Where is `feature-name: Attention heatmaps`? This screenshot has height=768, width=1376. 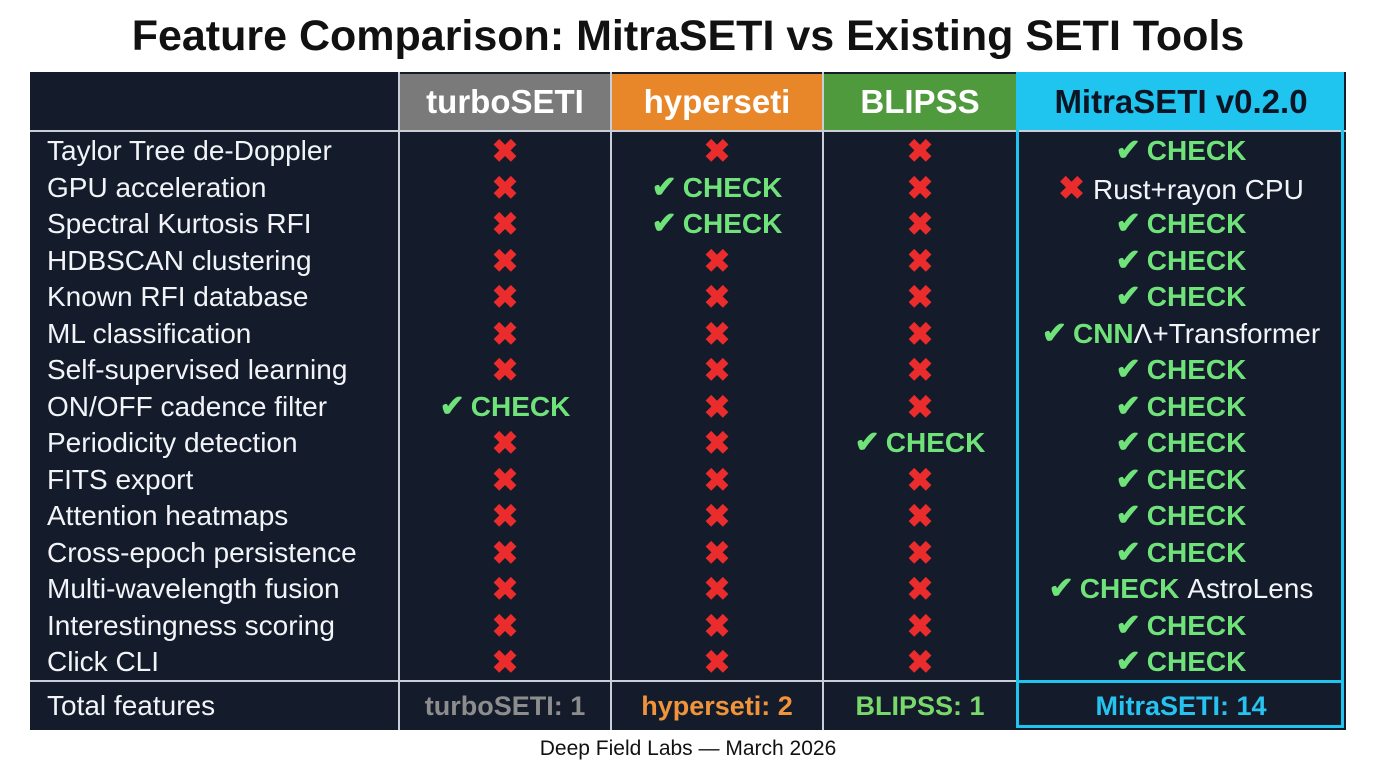 feature-name: Attention heatmaps is located at coordinates (168, 515).